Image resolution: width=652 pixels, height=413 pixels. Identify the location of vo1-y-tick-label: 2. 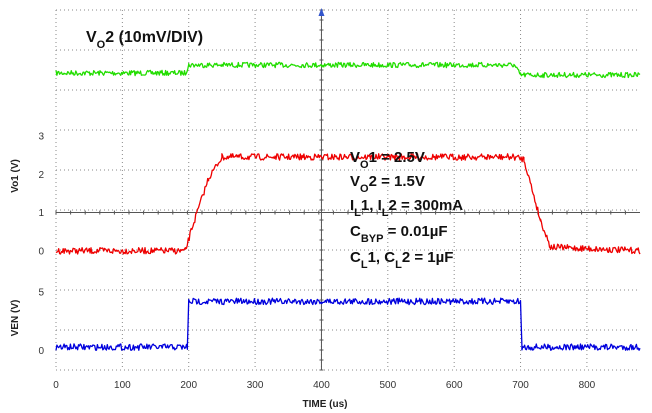
(41, 175).